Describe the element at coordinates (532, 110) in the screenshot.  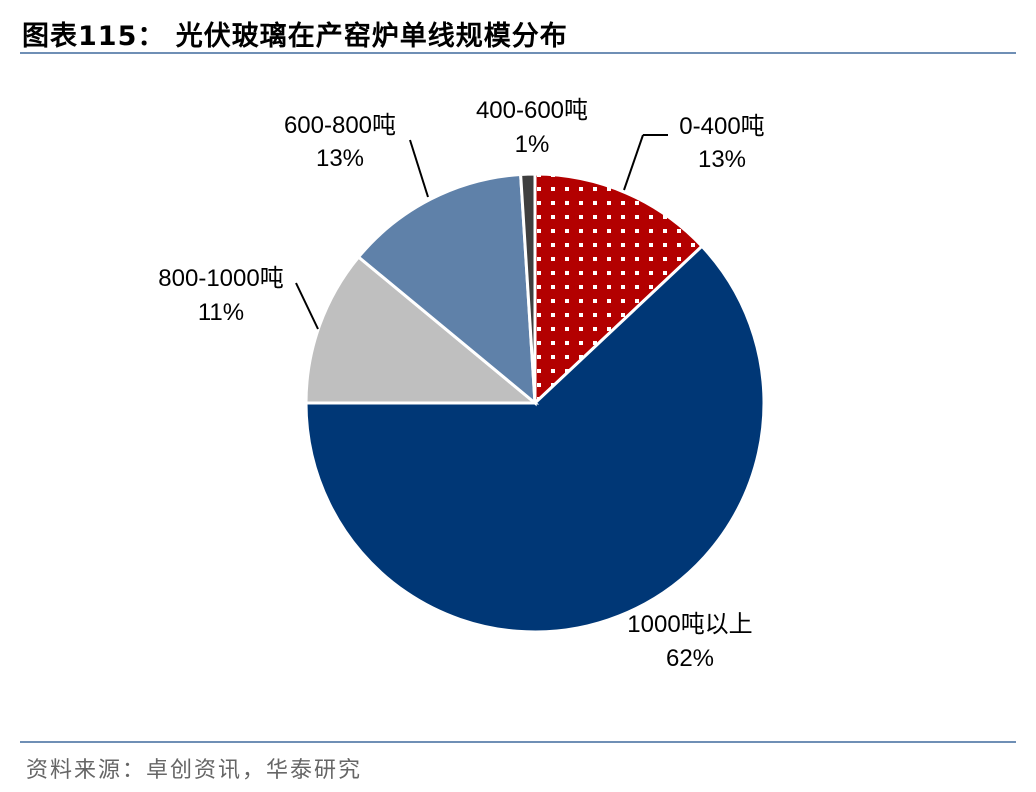
I see `svg-text: 400-600吨` at that location.